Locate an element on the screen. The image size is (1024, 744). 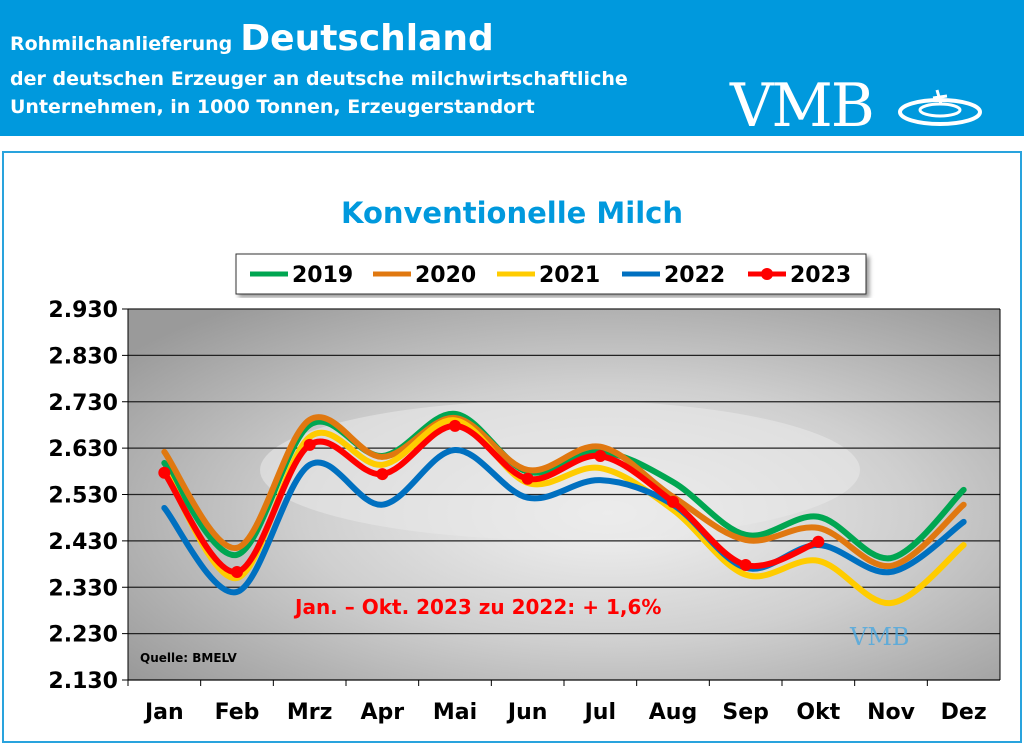
series-line-2023 is located at coordinates (491, 498).